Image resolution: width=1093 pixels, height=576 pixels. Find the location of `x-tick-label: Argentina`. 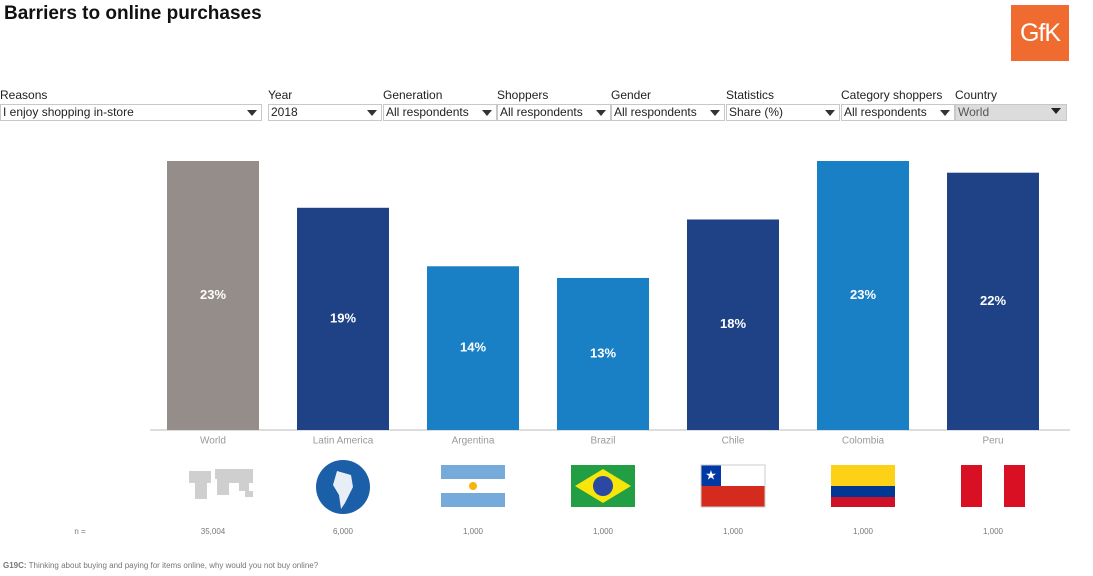

x-tick-label: Argentina is located at coordinates (473, 441).